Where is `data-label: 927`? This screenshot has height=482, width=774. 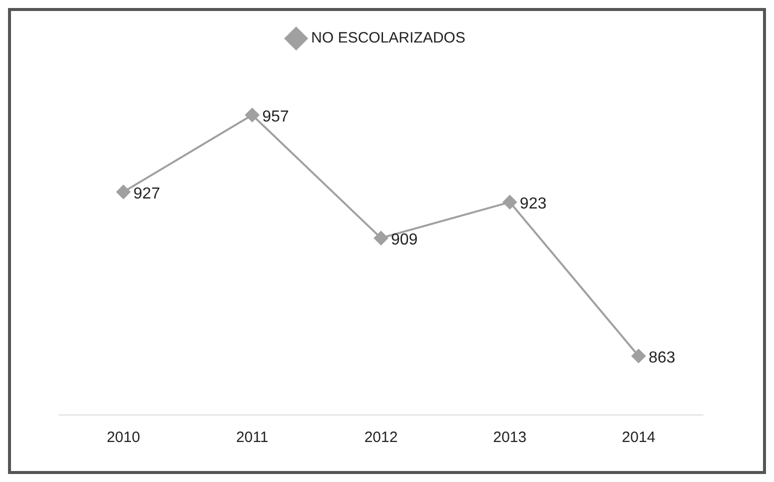
data-label: 927 is located at coordinates (146, 193).